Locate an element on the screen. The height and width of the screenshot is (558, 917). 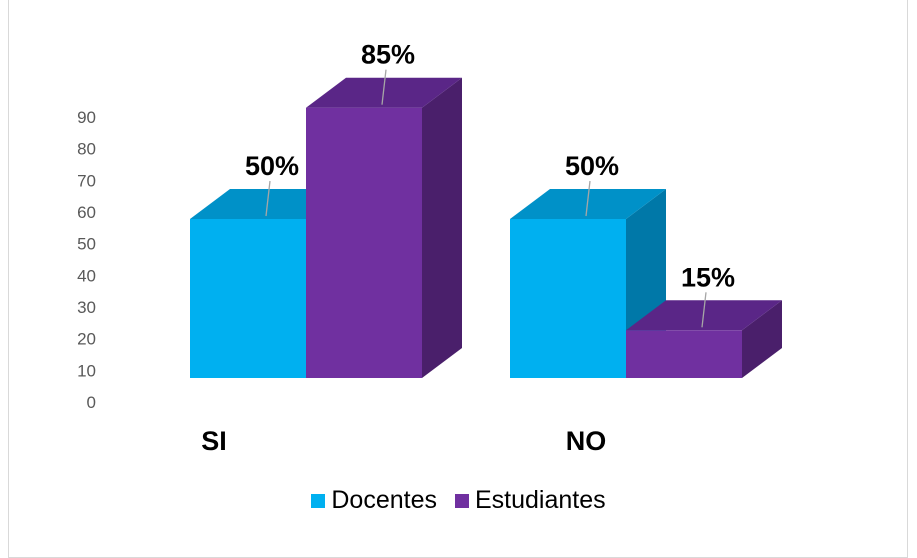
category-label: NO is located at coordinates (586, 441).